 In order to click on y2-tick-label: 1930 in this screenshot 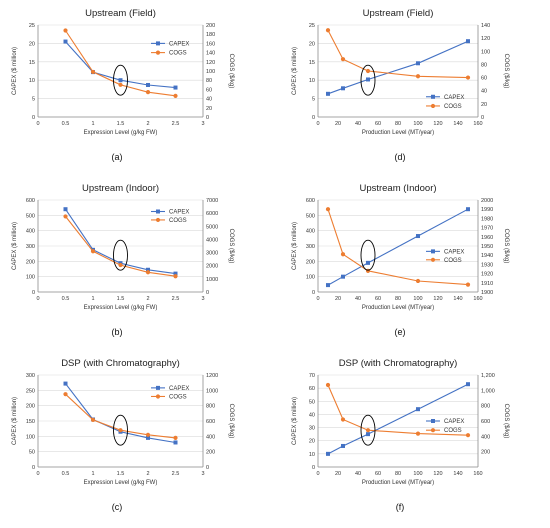, I will do `click(487, 265)`.